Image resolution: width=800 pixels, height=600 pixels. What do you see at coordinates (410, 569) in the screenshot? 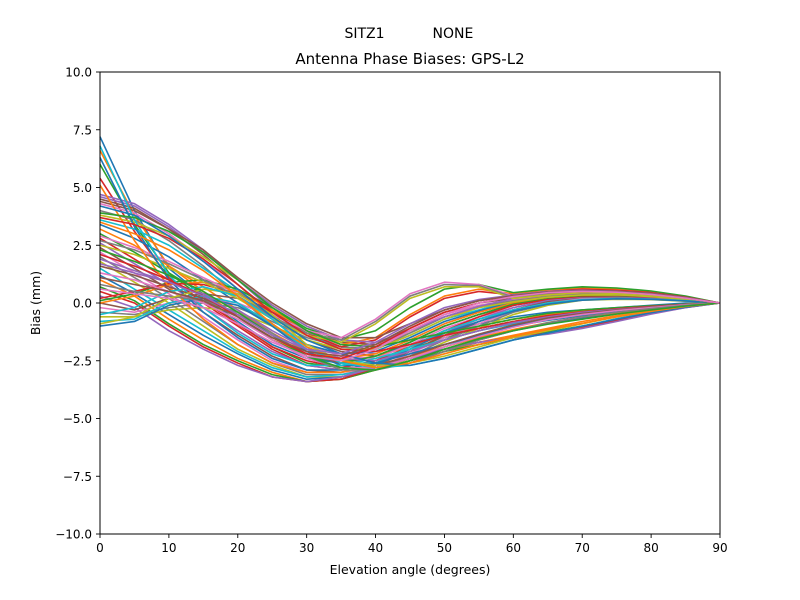
I see `x-axis-label: Elevation angle (degrees)` at bounding box center [410, 569].